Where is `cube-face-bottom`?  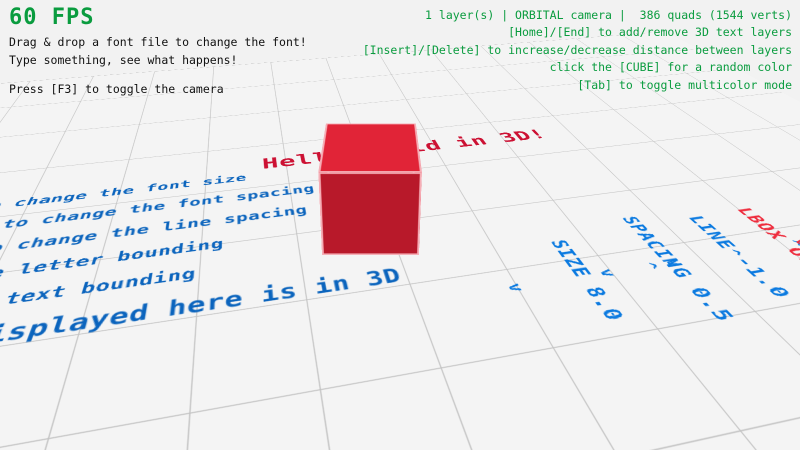 cube-face-bottom is located at coordinates (370, 213).